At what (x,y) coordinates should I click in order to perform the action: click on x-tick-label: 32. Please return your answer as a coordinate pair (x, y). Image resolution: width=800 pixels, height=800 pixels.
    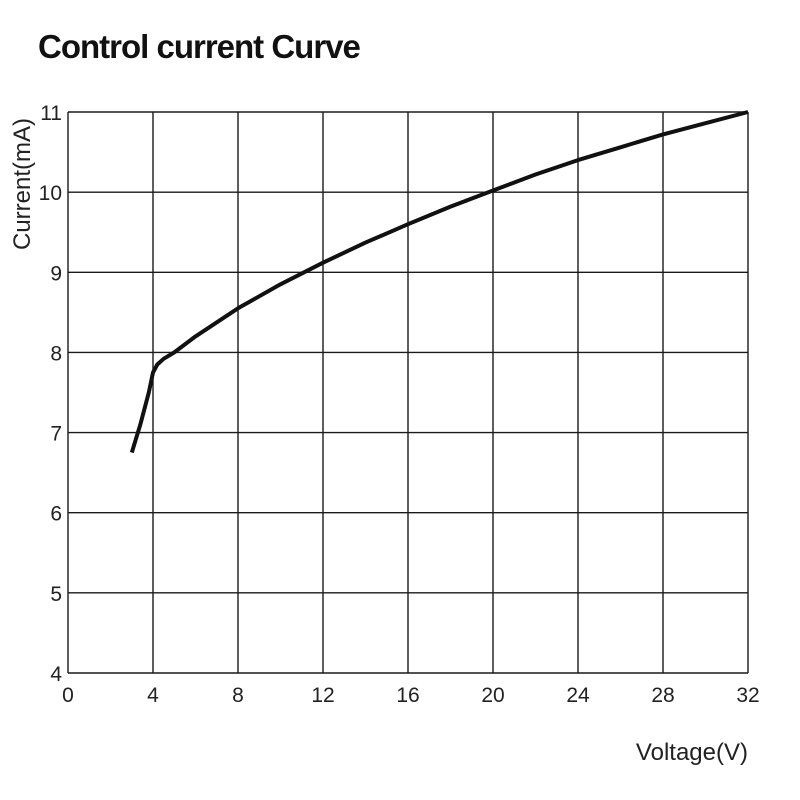
    Looking at the image, I should click on (747, 695).